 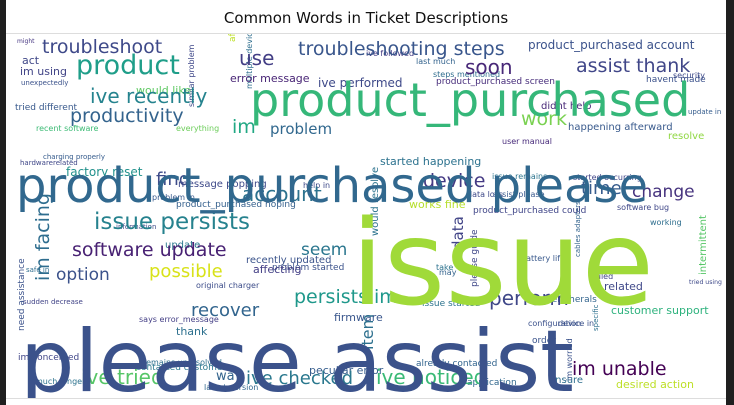 I want to click on word-intermittent: intermittent, so click(x=703, y=245).